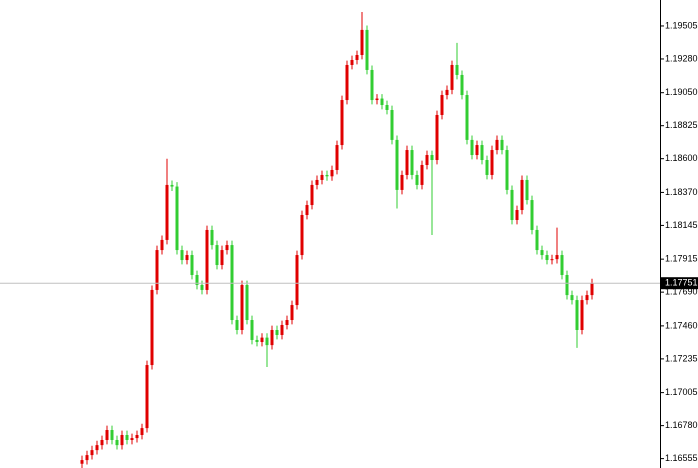  I want to click on y-tick-label: 1.18370, so click(681, 192).